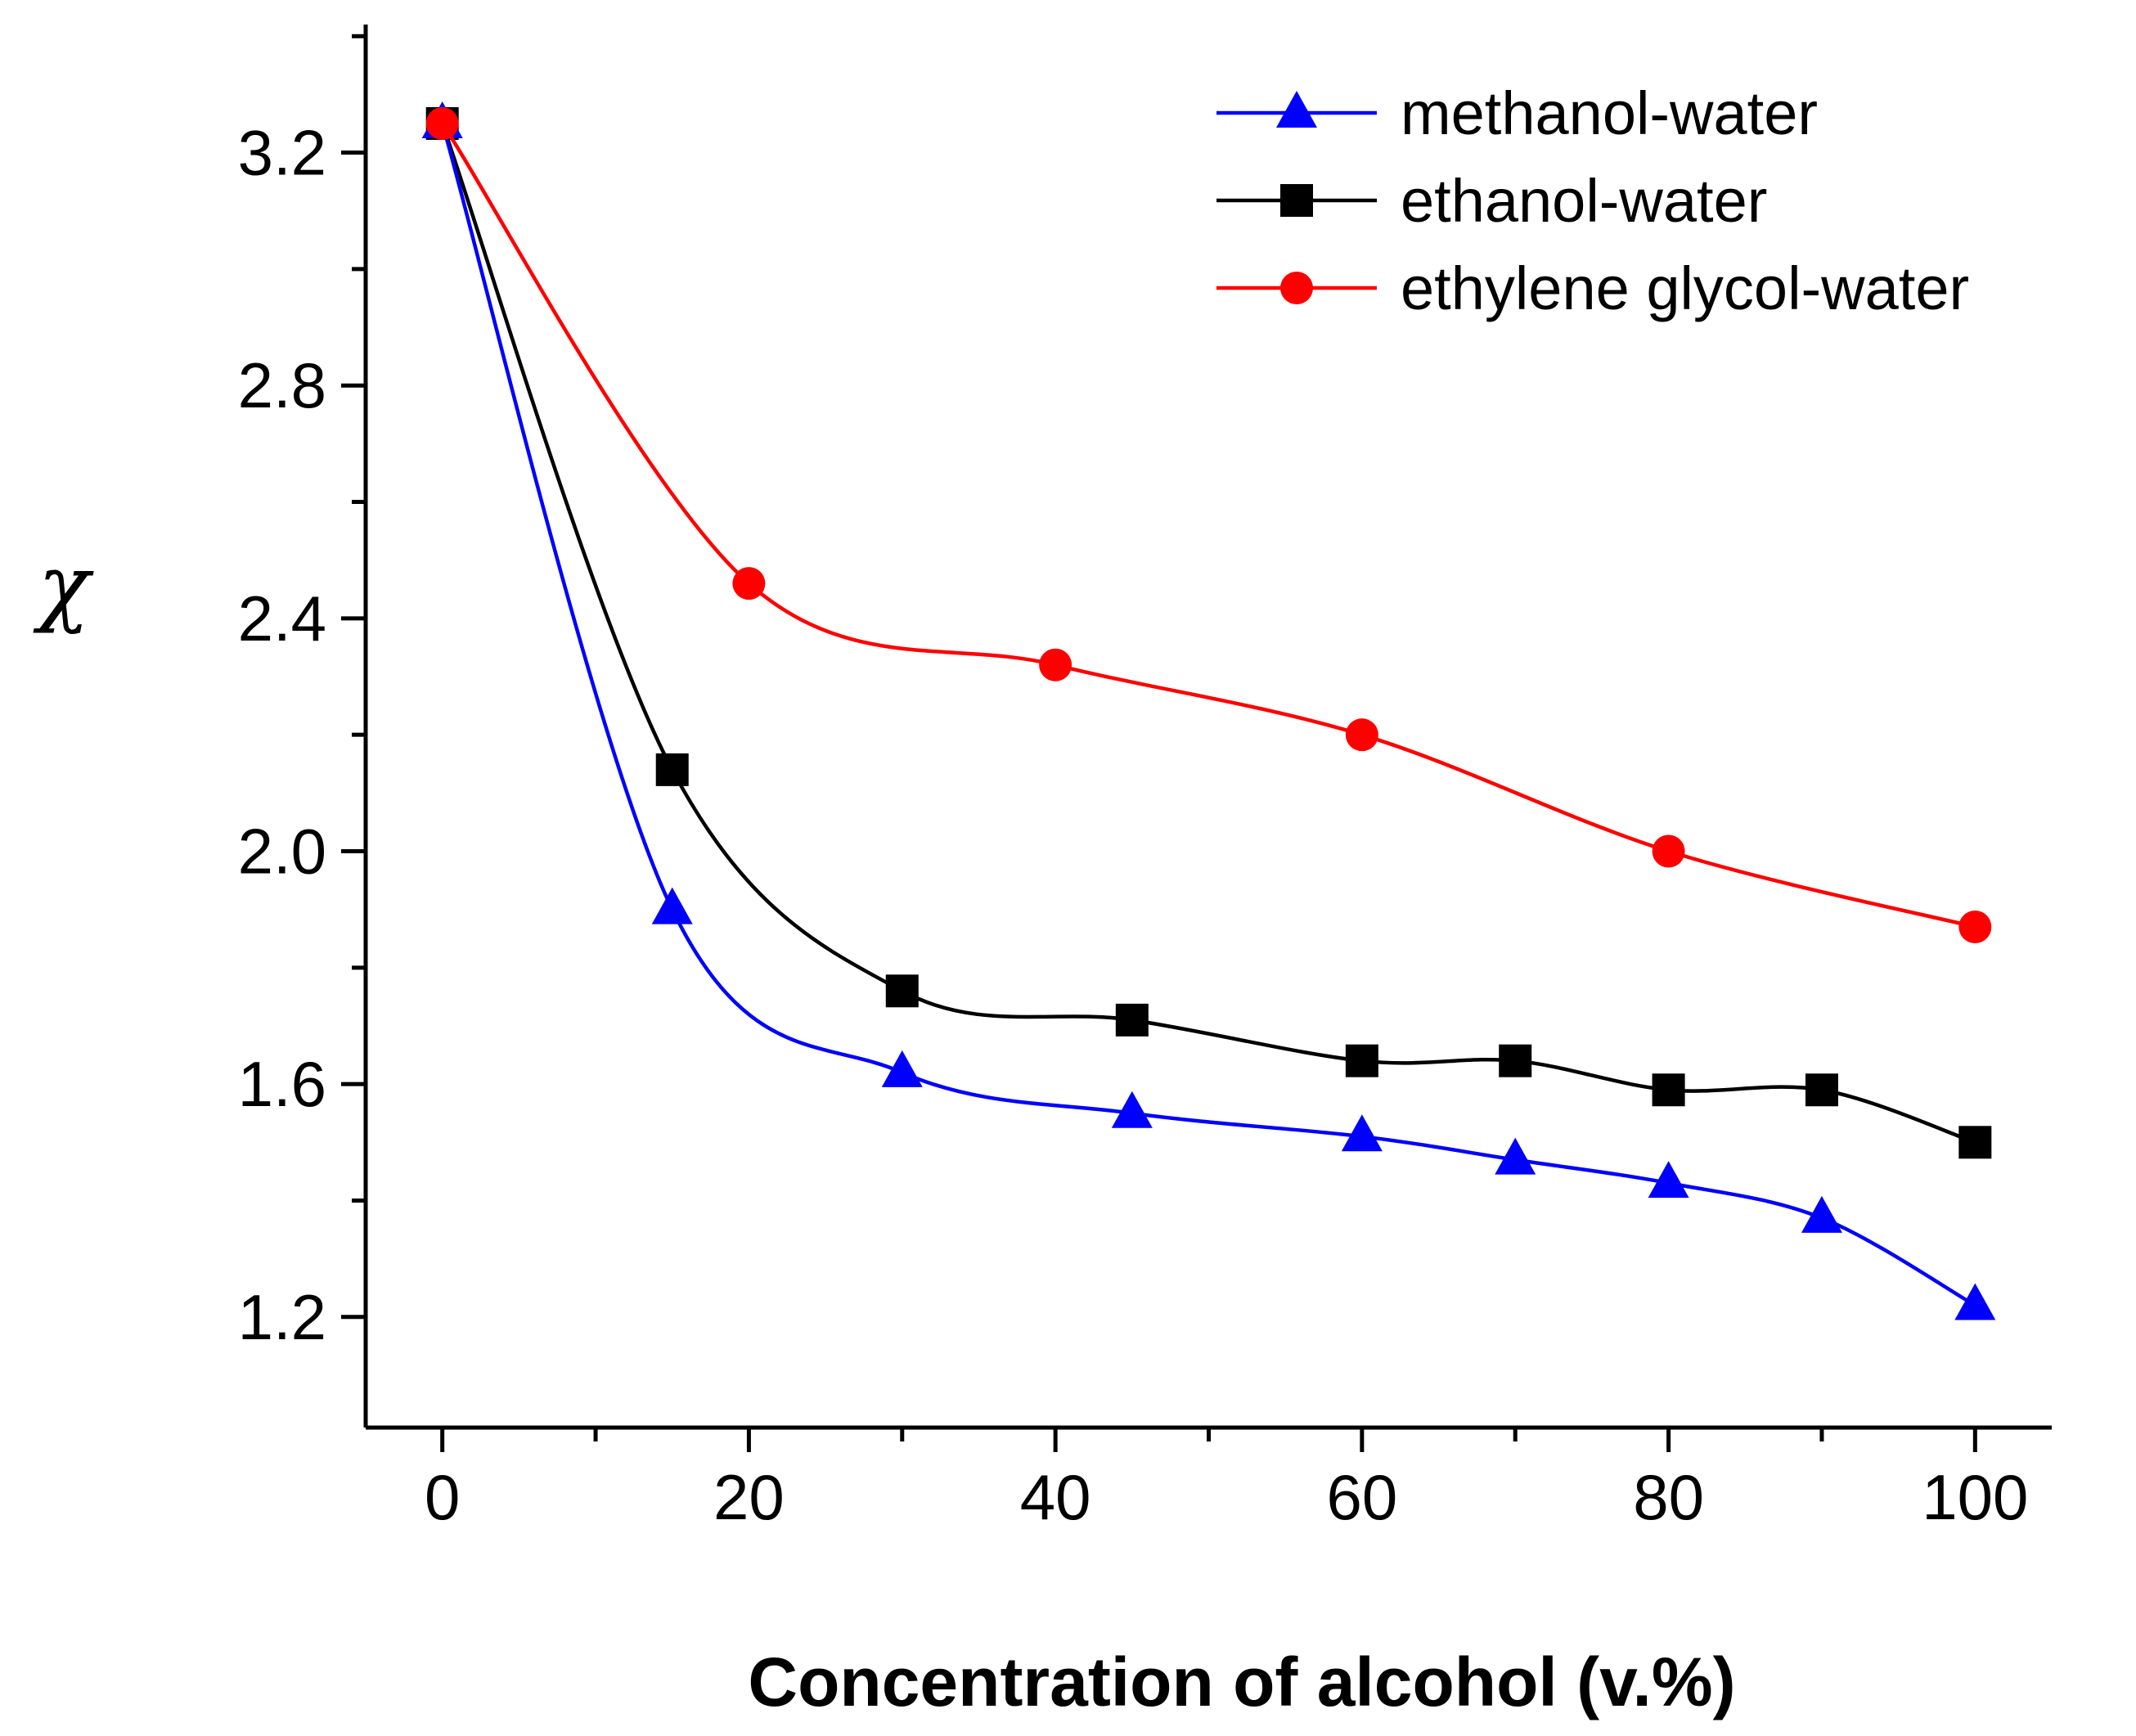 The width and height of the screenshot is (2136, 1736). Describe the element at coordinates (442, 1497) in the screenshot. I see `x-tick-label: 0` at that location.